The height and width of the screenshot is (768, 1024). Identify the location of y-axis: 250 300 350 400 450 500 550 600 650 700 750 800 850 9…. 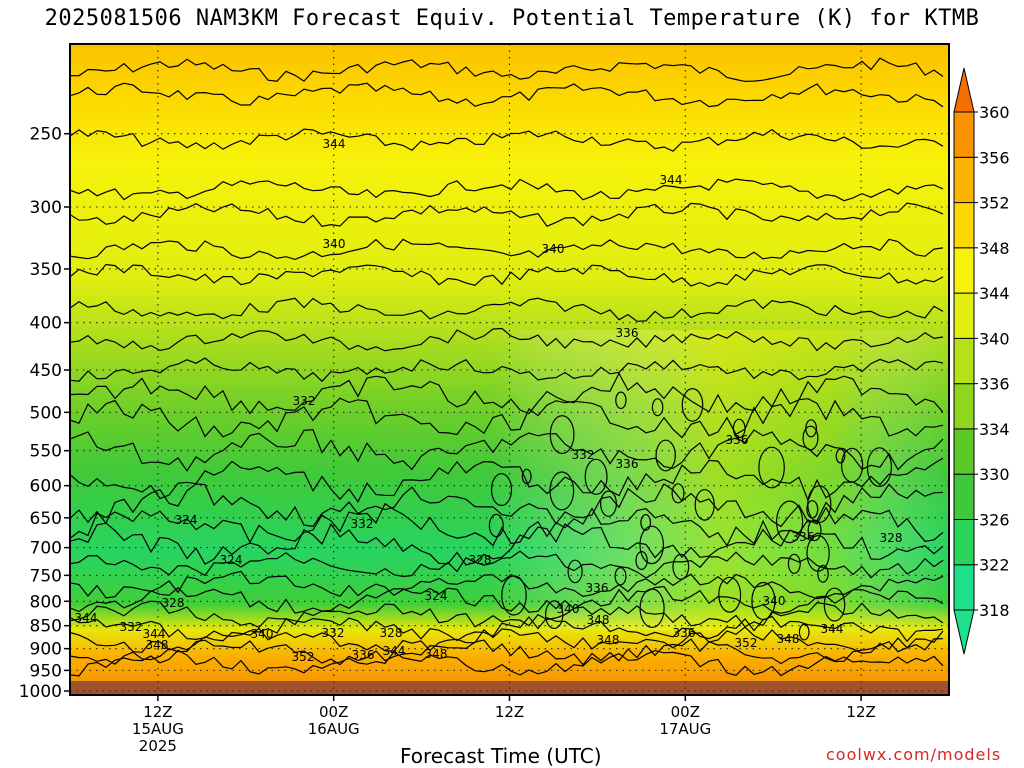
(44, 413).